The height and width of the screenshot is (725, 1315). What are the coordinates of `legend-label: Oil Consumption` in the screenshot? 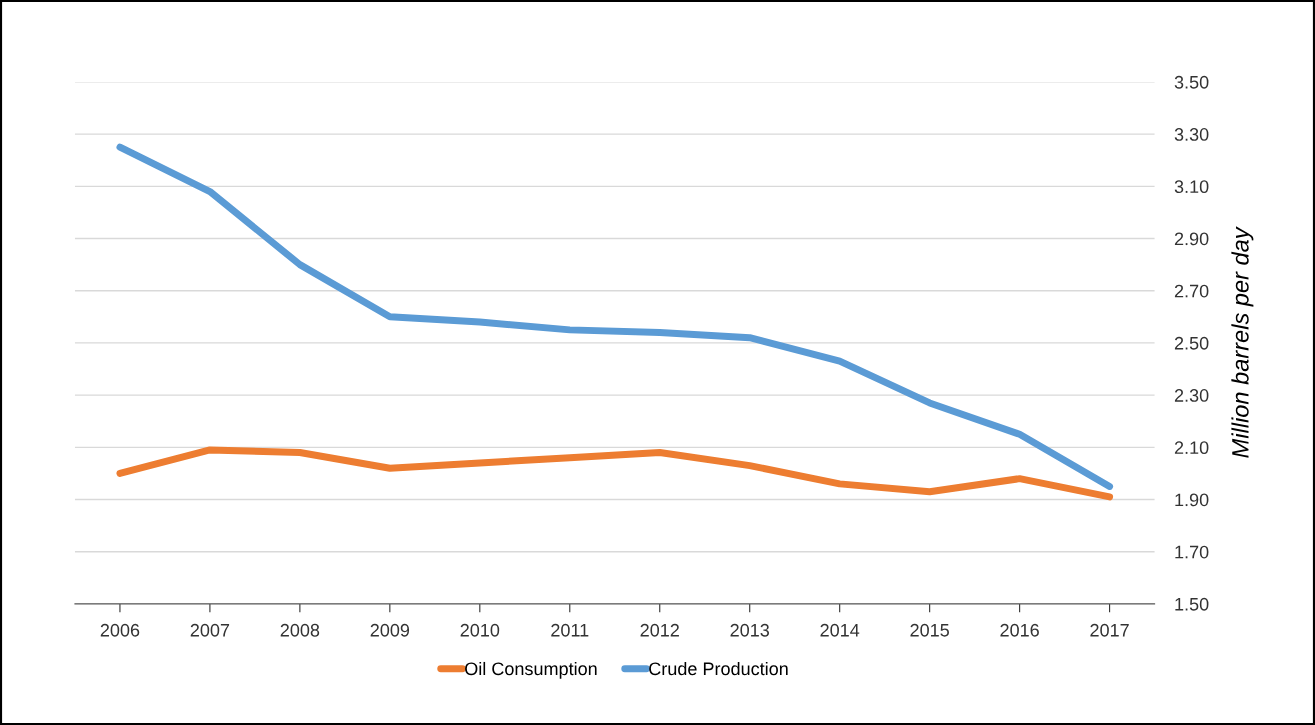 It's located at (531, 670).